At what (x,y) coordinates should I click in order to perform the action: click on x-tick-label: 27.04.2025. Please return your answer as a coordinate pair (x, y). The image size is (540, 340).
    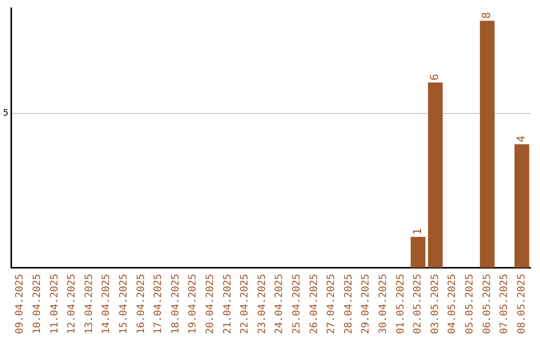
    Looking at the image, I should click on (332, 304).